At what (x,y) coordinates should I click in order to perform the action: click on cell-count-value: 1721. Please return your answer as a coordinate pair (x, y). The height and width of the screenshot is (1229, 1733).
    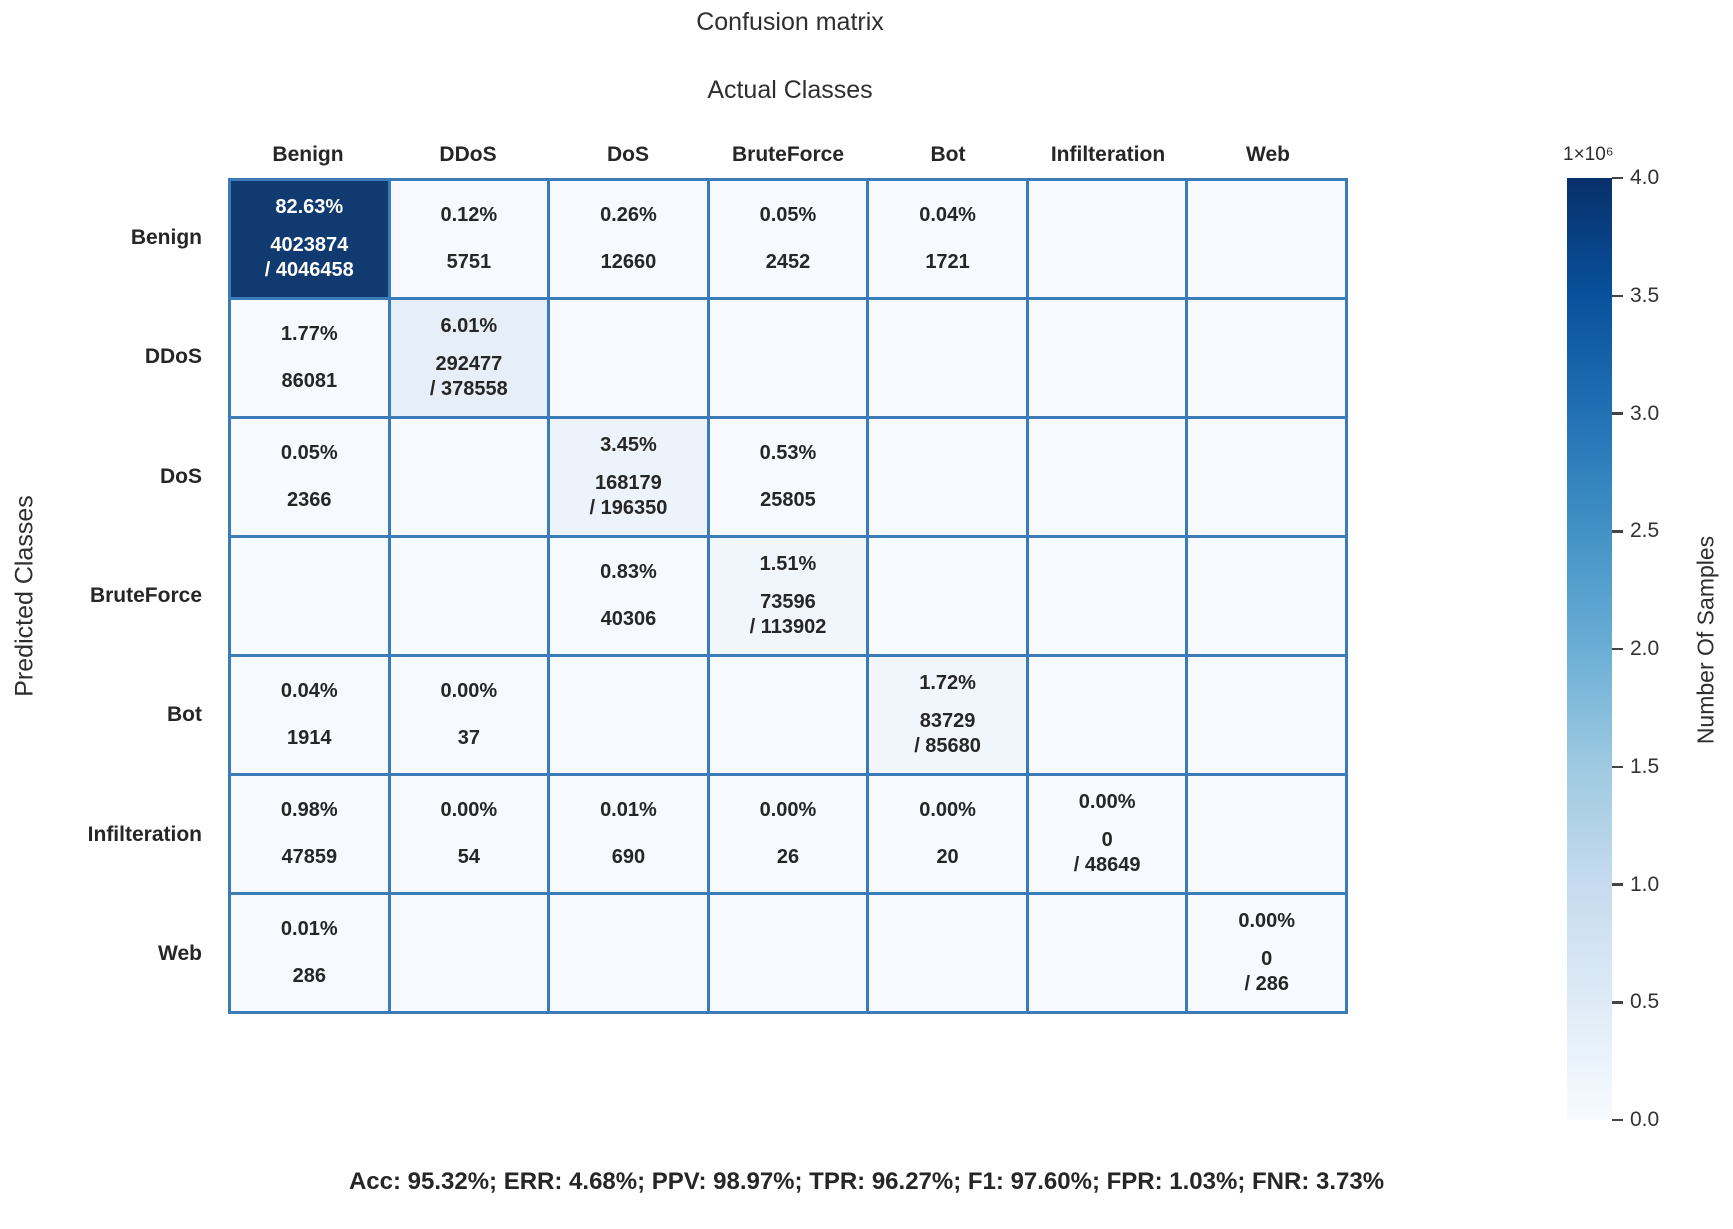
    Looking at the image, I should click on (947, 261).